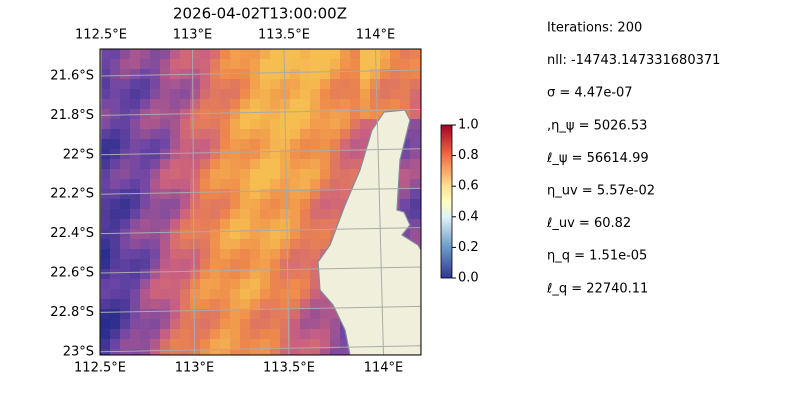 The image size is (800, 404). Describe the element at coordinates (597, 288) in the screenshot. I see `annotation: ℓ_q = 22740.11` at that location.